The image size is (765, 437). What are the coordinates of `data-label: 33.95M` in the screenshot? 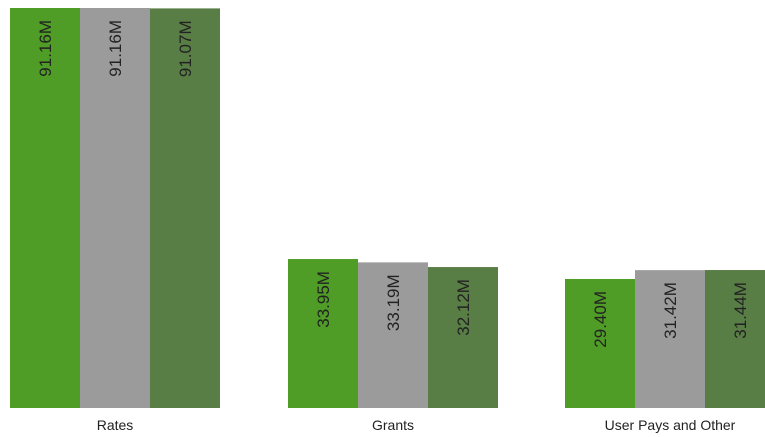 It's located at (323, 299).